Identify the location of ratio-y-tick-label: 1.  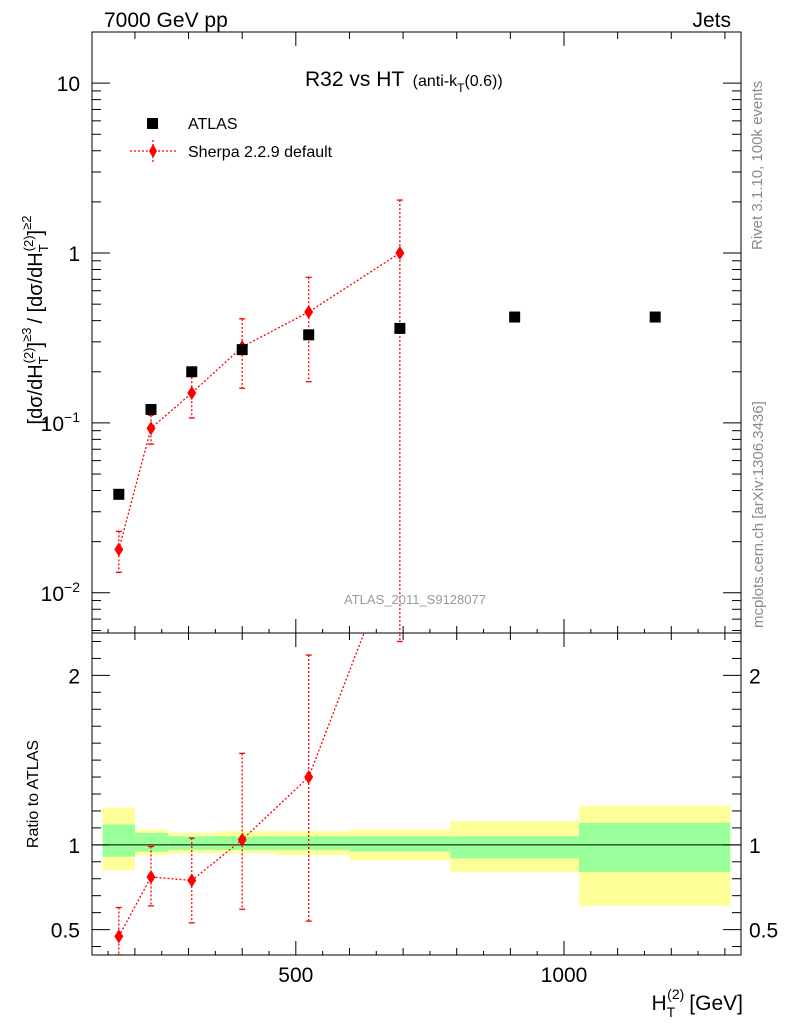
(74, 846).